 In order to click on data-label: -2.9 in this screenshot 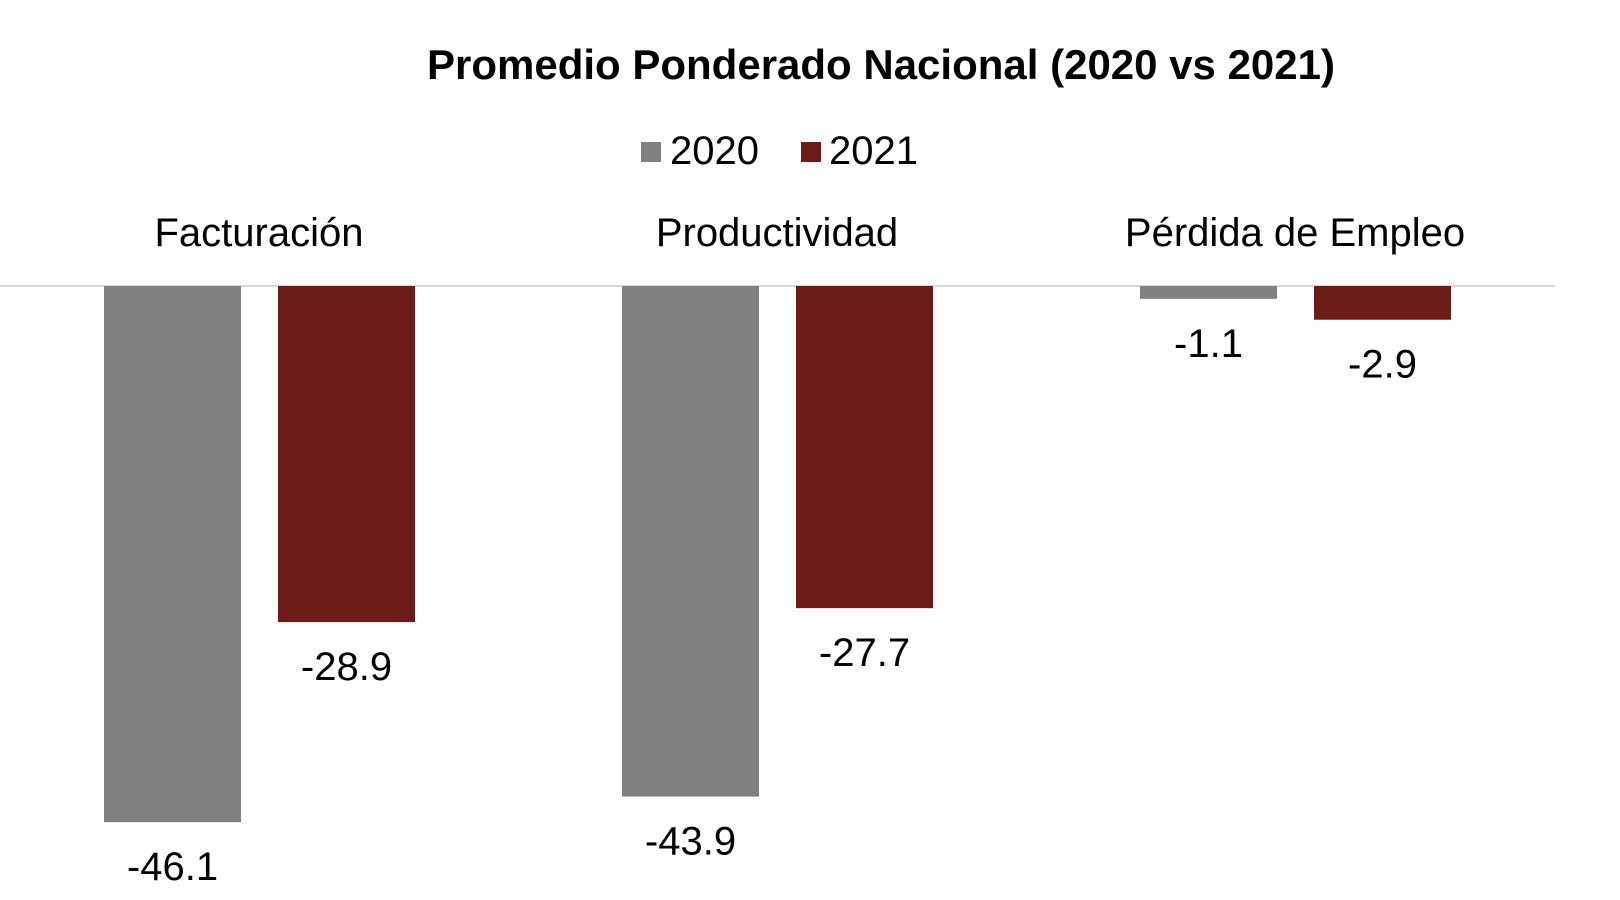, I will do `click(1382, 365)`.